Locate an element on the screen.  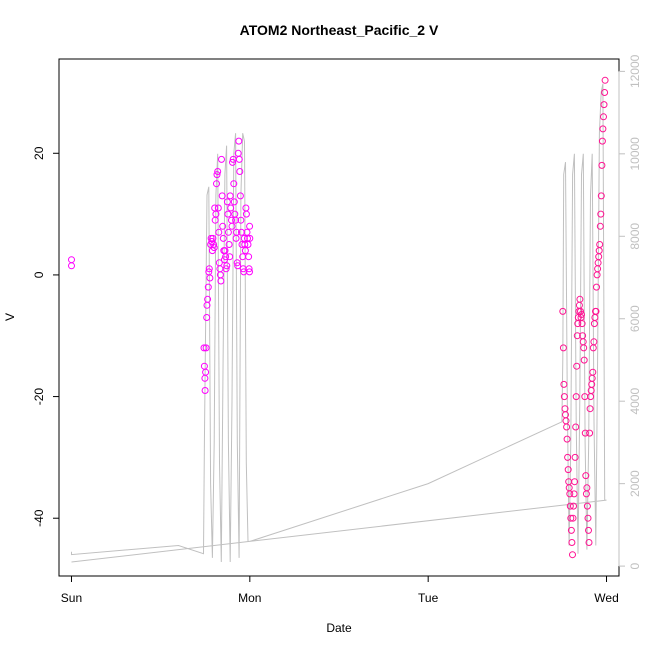
y-tick-label: -40 is located at coordinates (39, 518).